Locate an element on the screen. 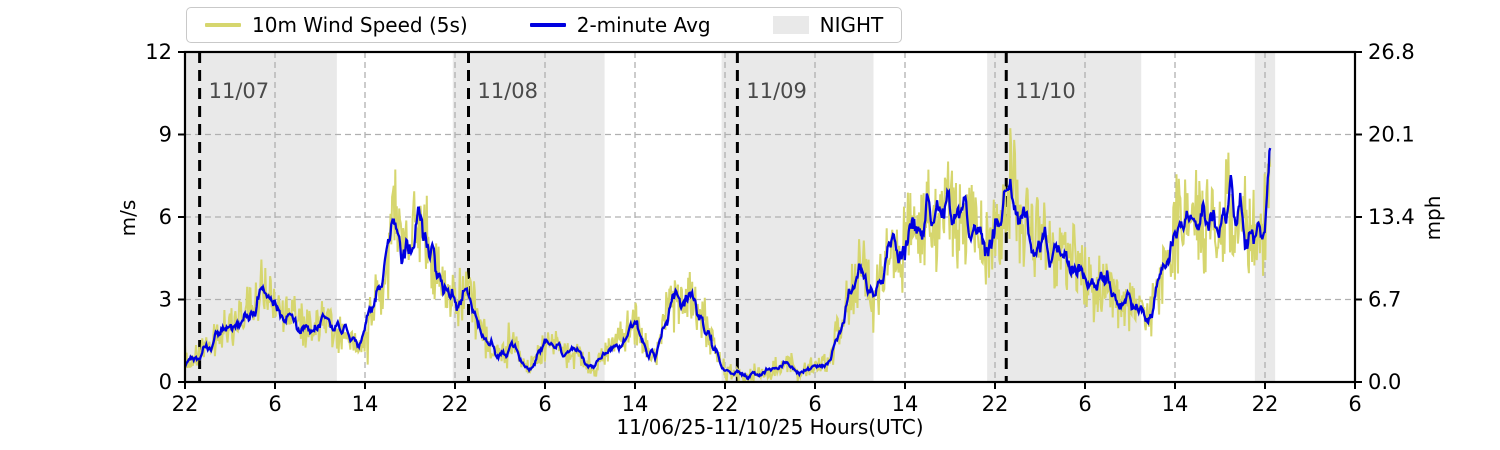 This screenshot has width=1500, height=450. legend-line-swatch-5s-icon is located at coordinates (223, 25).